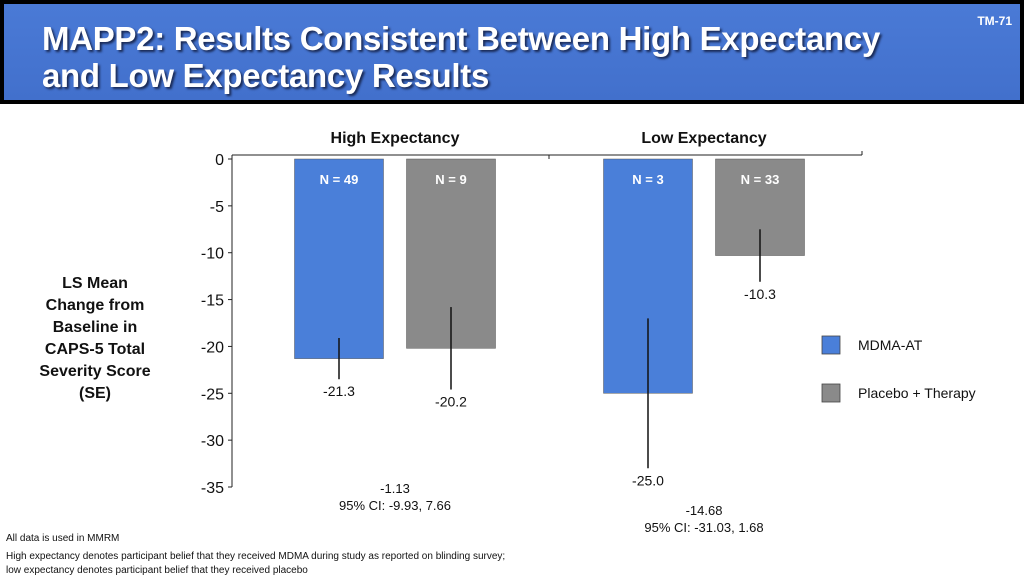 Image resolution: width=1024 pixels, height=578 pixels. What do you see at coordinates (890, 345) in the screenshot?
I see `legend-label: MDMA-AT` at bounding box center [890, 345].